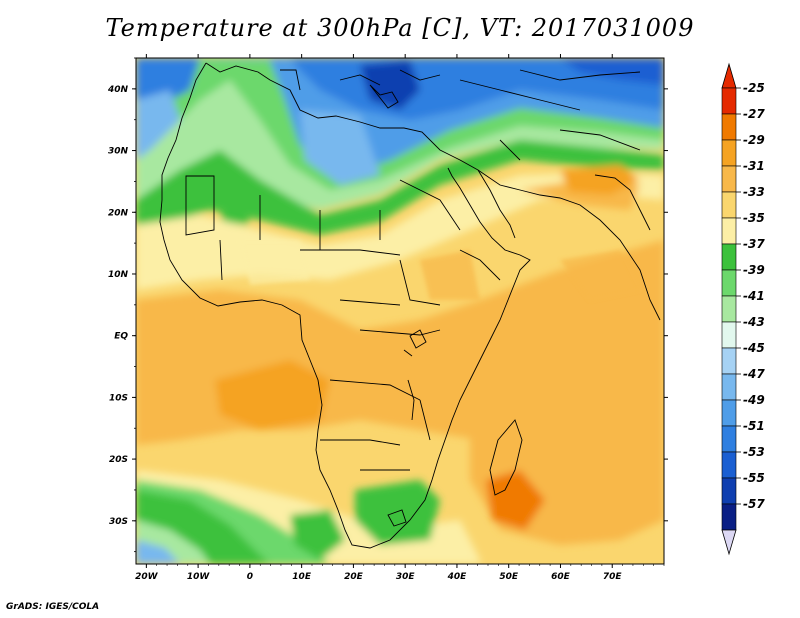 The width and height of the screenshot is (800, 618). Describe the element at coordinates (118, 522) in the screenshot. I see `lat-label: 30S` at that location.